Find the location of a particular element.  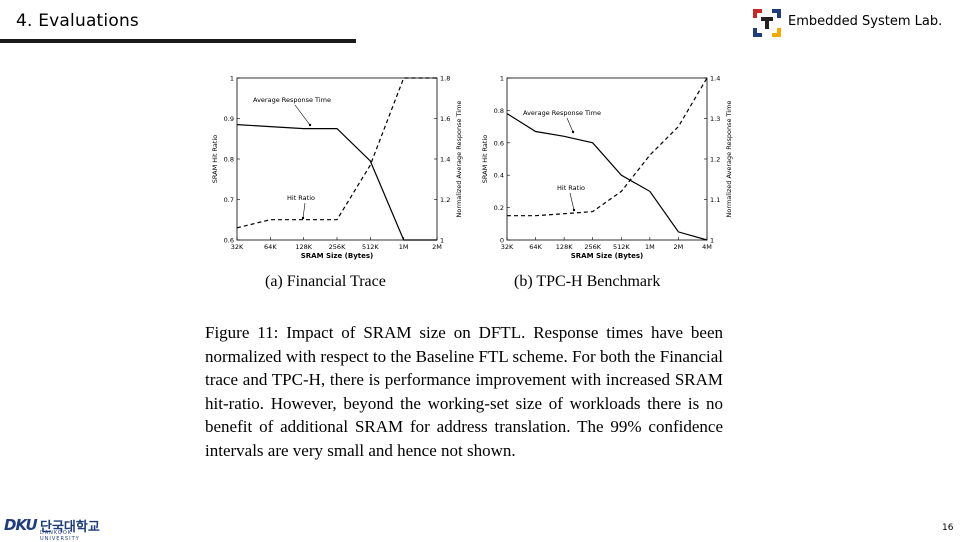

university-name-english: DANKOOK UNIVERSITY is located at coordinates (60, 536).